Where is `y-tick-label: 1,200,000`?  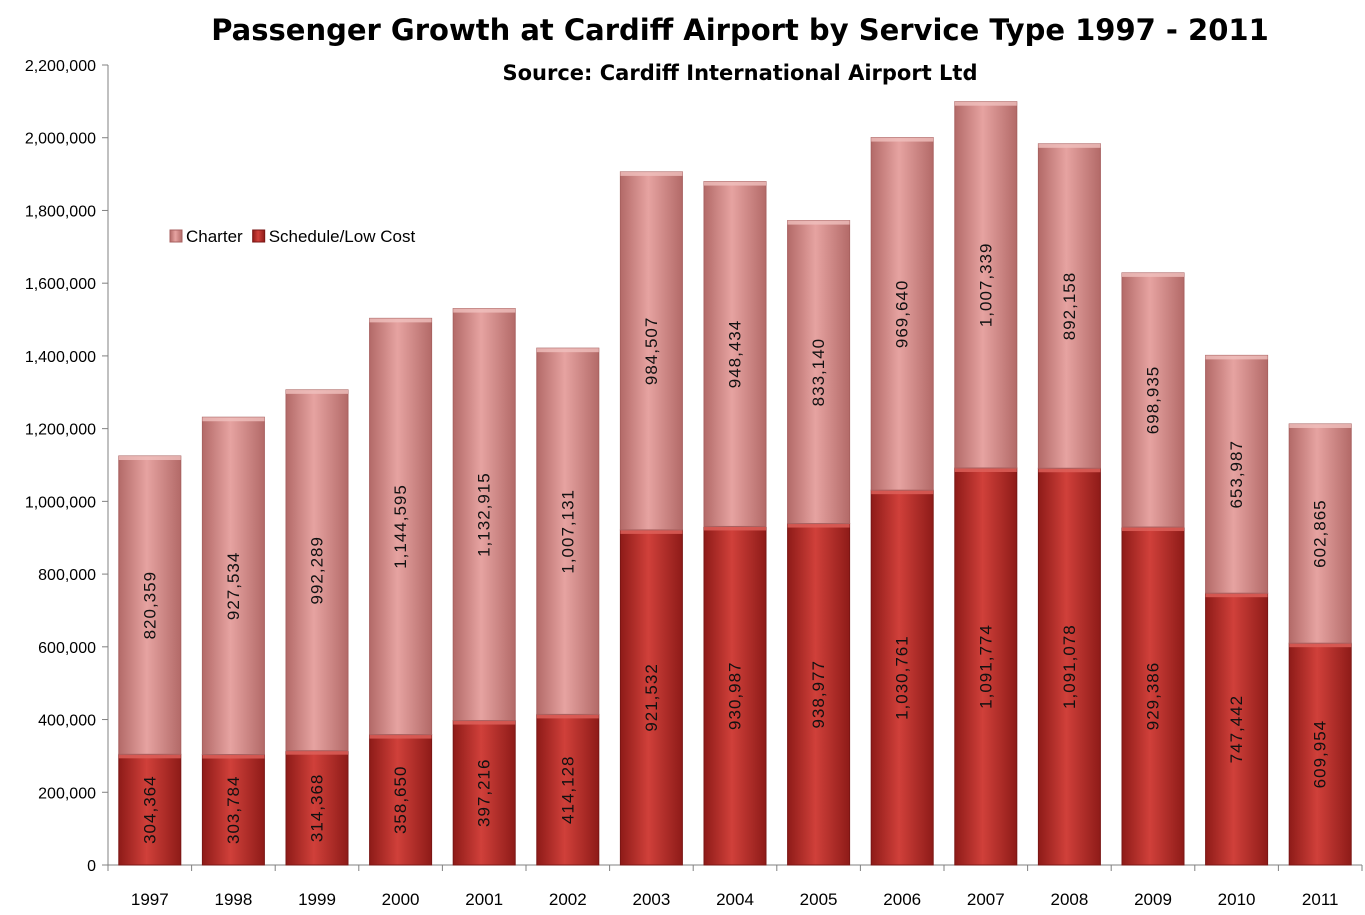
y-tick-label: 1,200,000 is located at coordinates (60, 430).